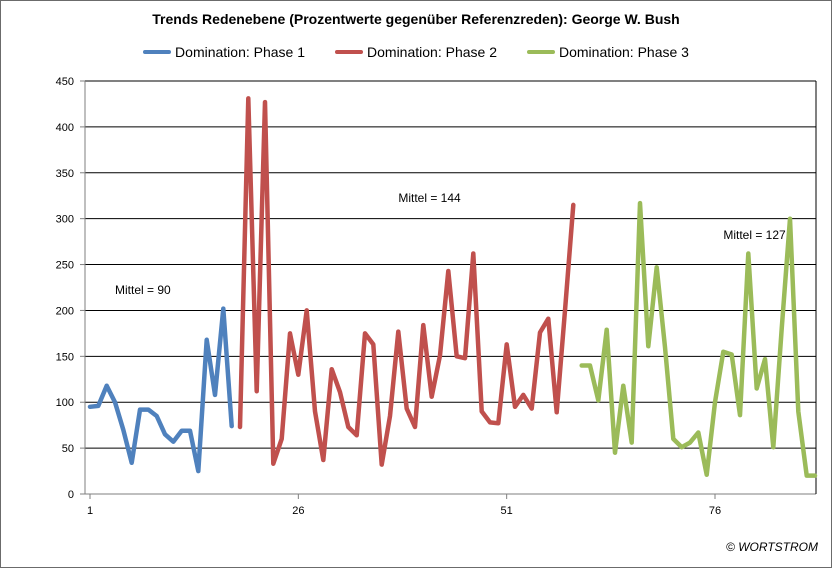  I want to click on y-tick-label-200: 200, so click(65, 311).